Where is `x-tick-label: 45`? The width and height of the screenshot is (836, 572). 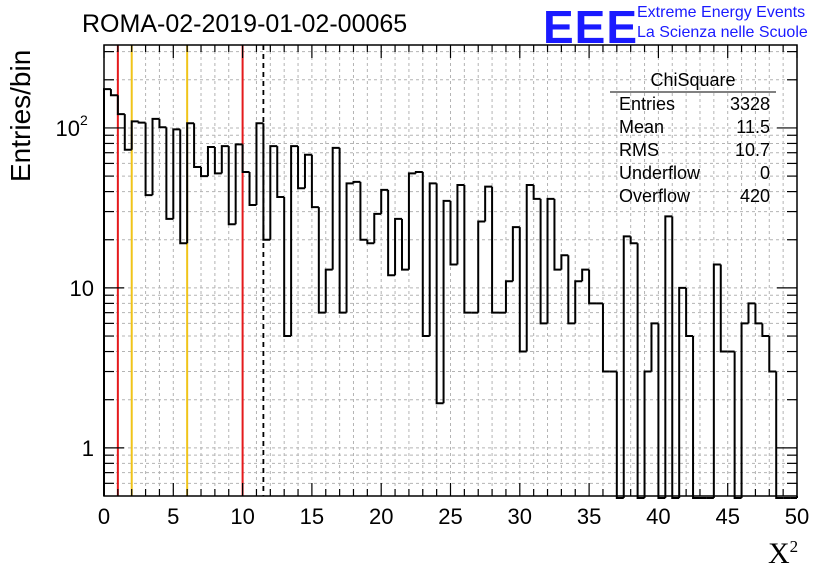 x-tick-label: 45 is located at coordinates (727, 516).